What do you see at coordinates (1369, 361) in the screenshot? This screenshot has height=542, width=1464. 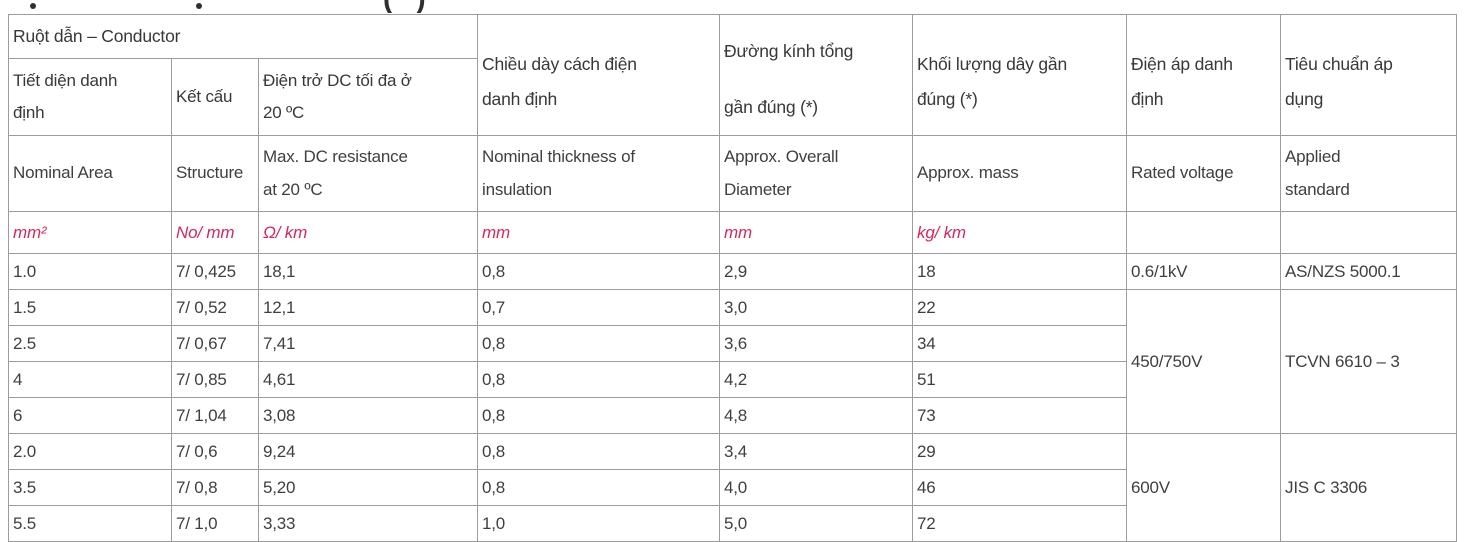 I see `standard-cell: TCVN 6610 – 3` at bounding box center [1369, 361].